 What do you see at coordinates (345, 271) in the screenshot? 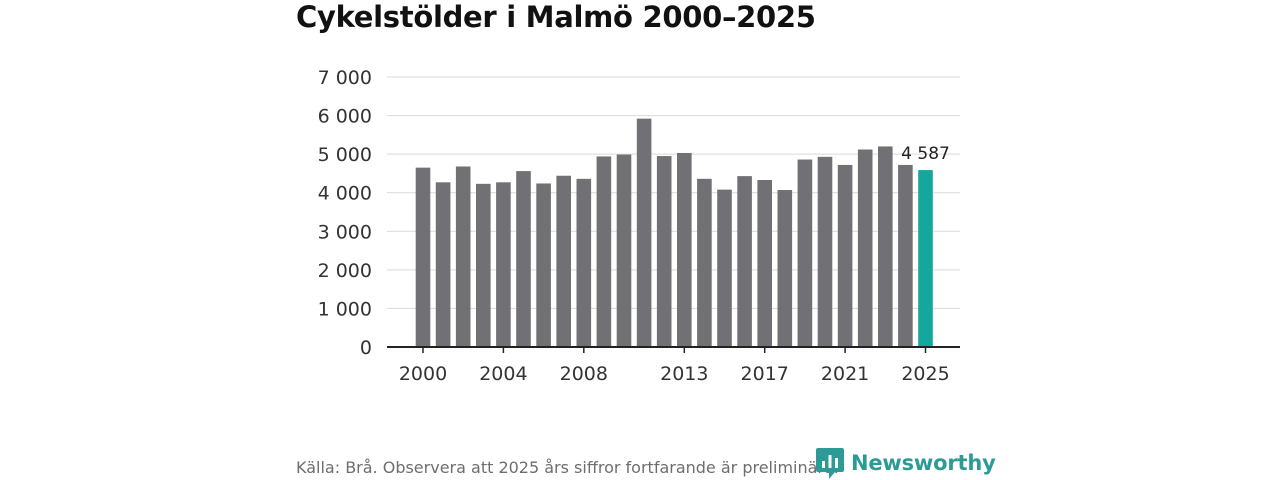
I see `y-tick-label: 2 000` at bounding box center [345, 271].